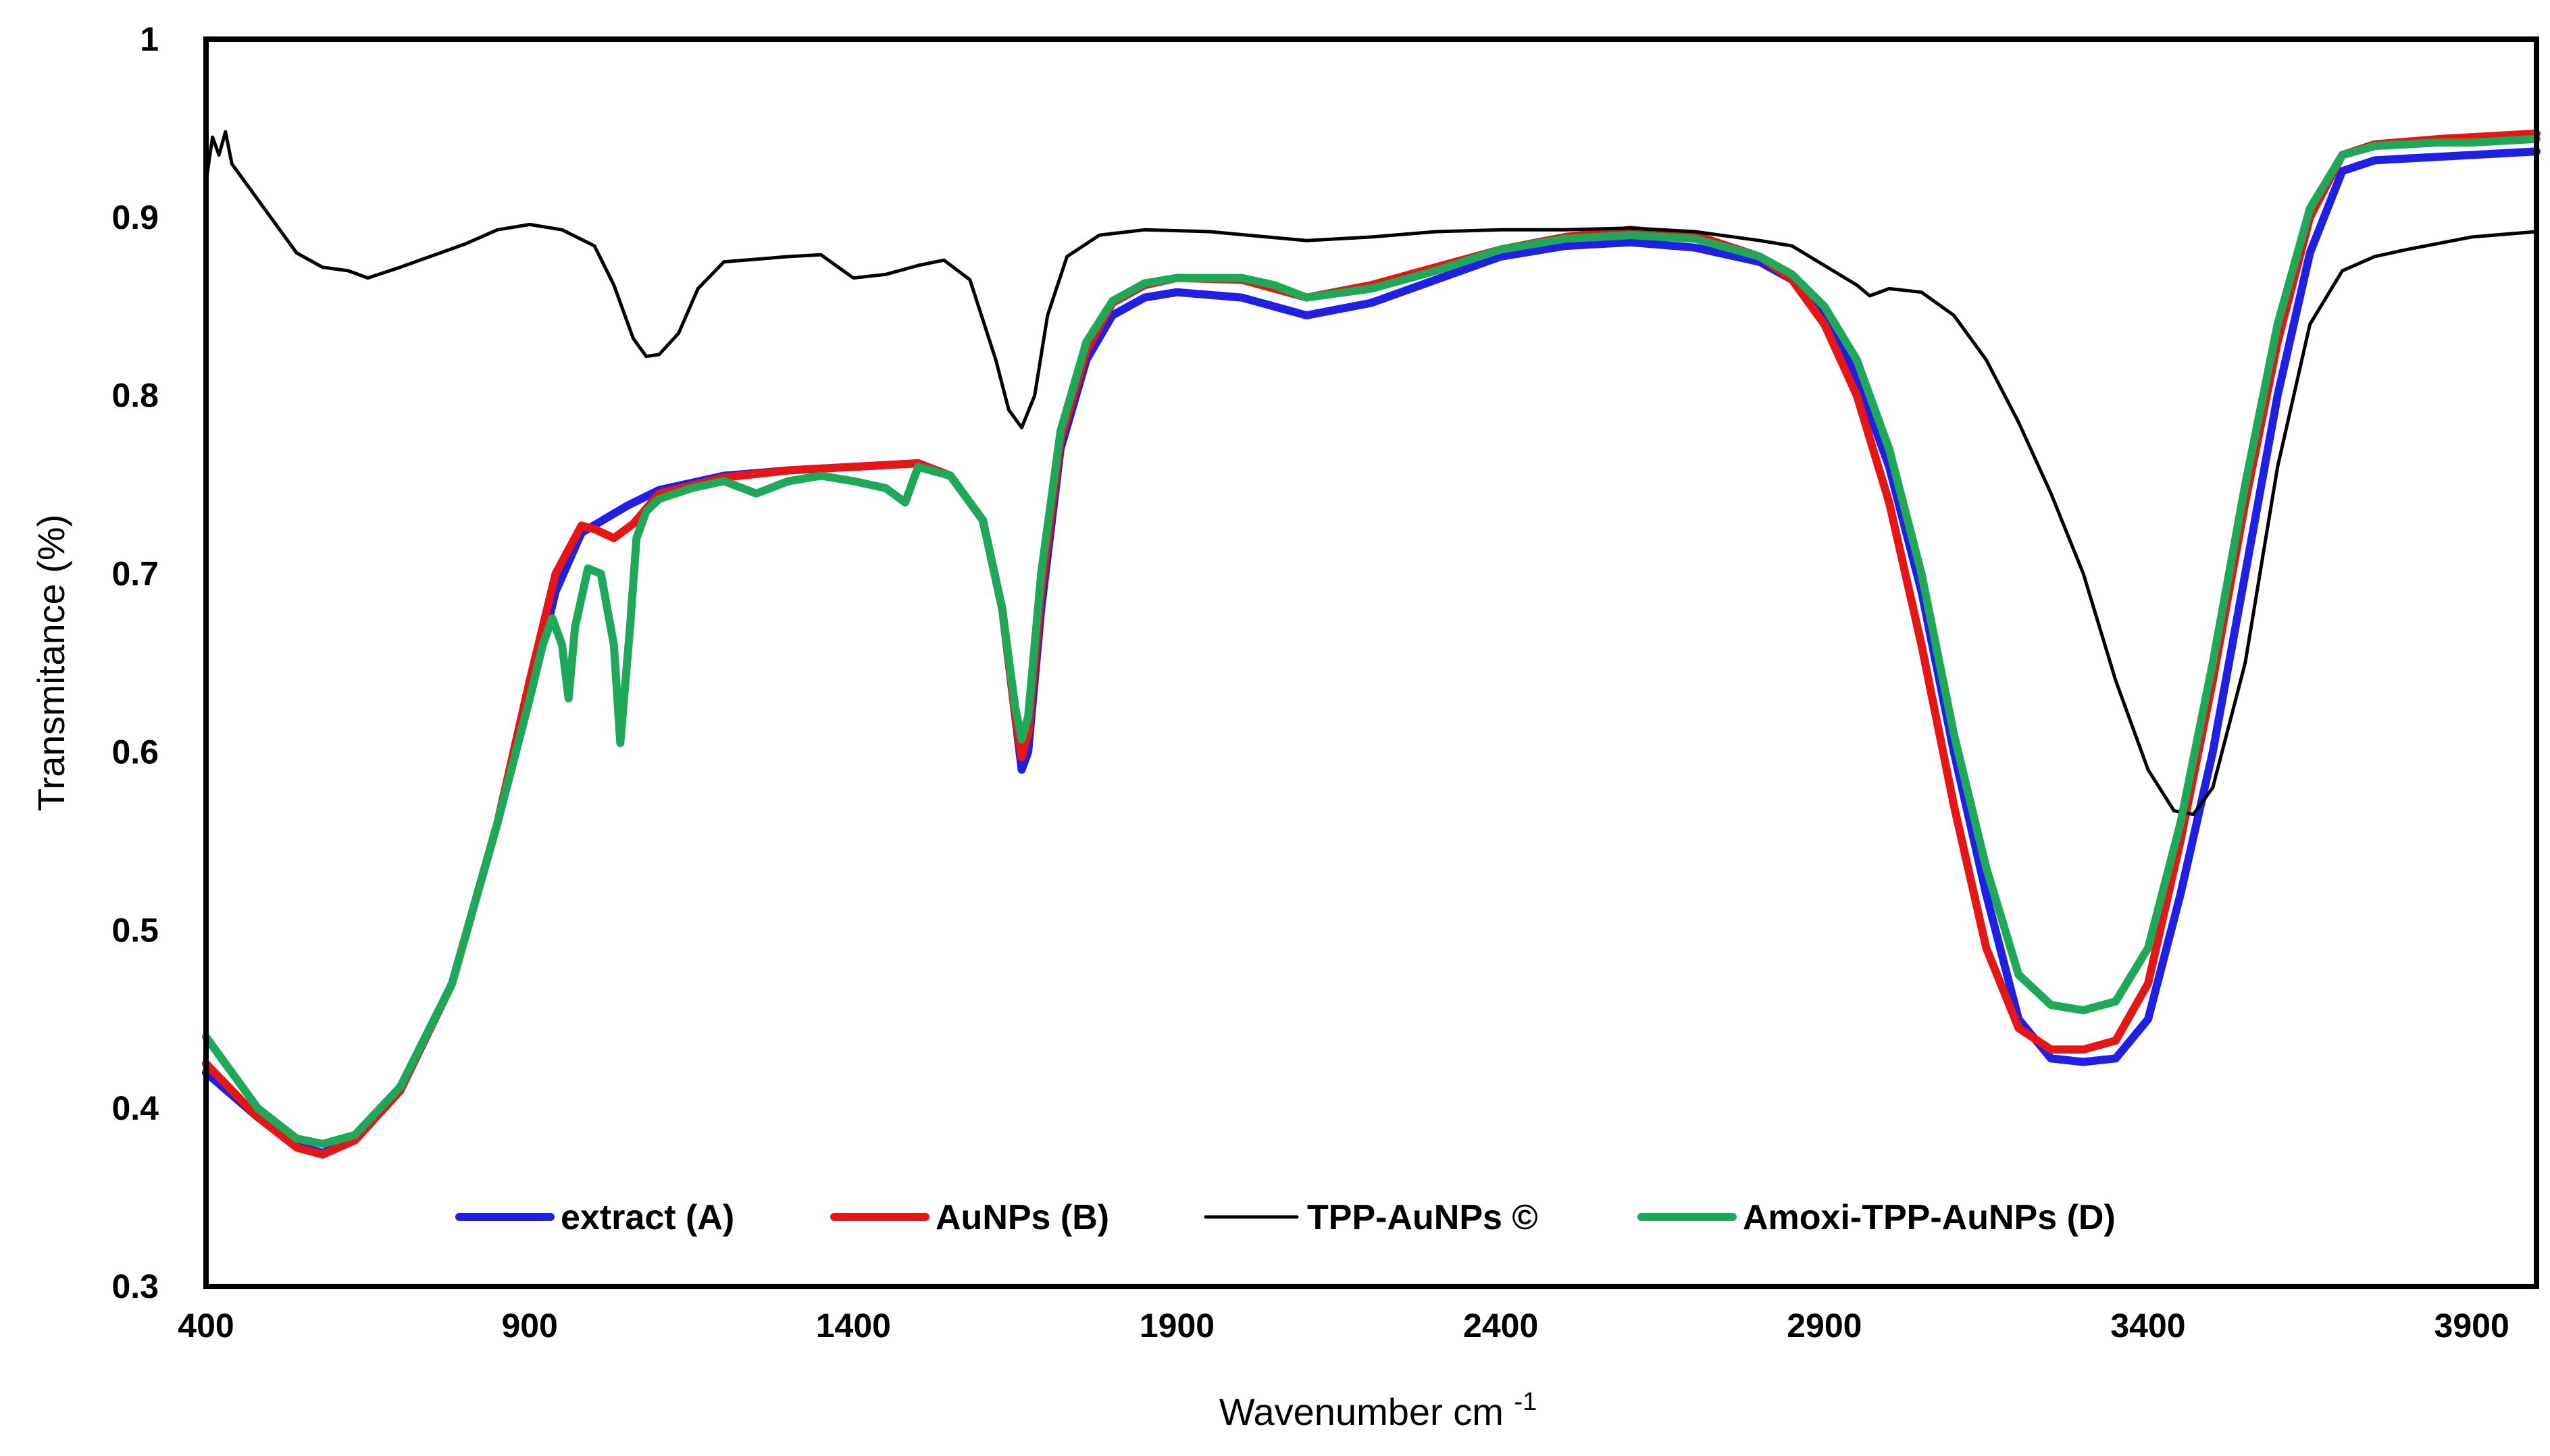 The width and height of the screenshot is (2550, 1456). What do you see at coordinates (1177, 1326) in the screenshot?
I see `x-tick-label: 1900` at bounding box center [1177, 1326].